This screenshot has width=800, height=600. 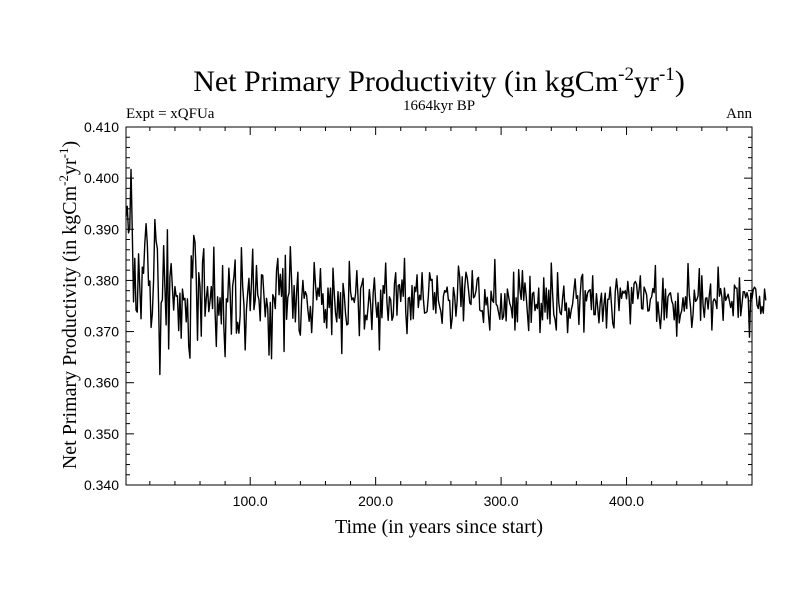 I want to click on ylabel-main: Net Primary Productivity (in kgCm, so click(x=70, y=327).